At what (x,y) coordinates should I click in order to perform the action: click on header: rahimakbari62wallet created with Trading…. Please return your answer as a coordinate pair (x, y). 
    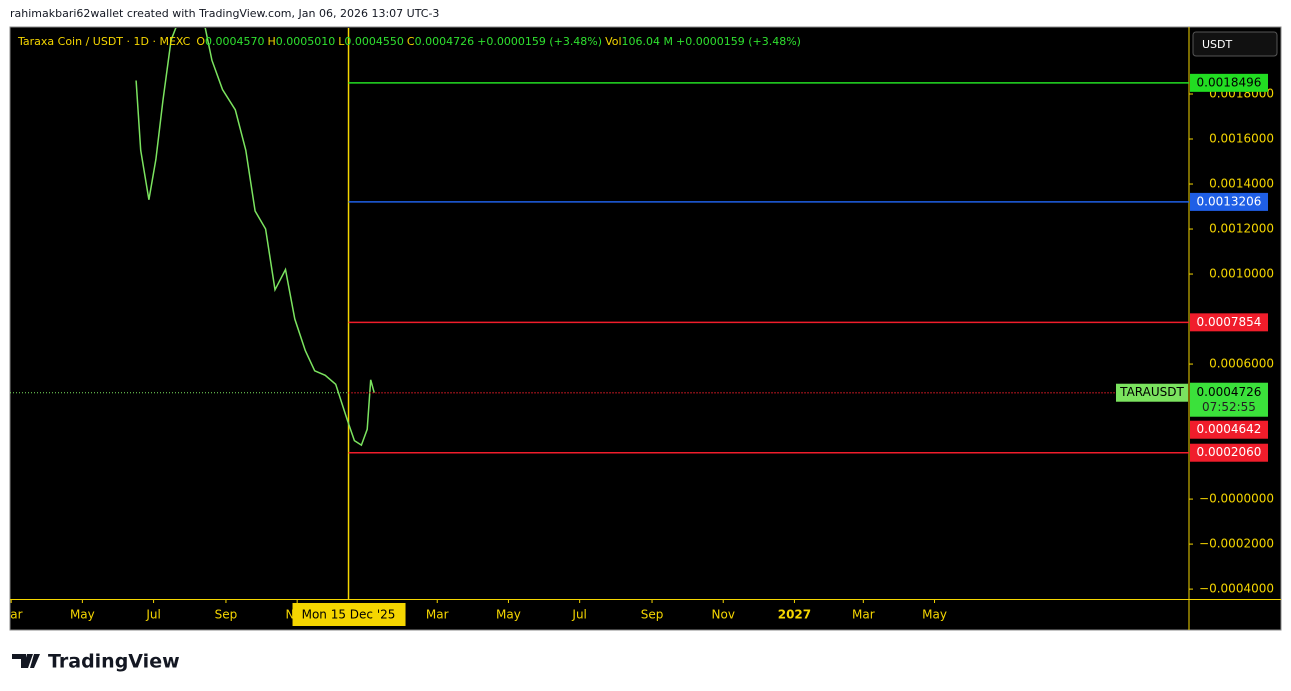
    Looking at the image, I should click on (224, 13).